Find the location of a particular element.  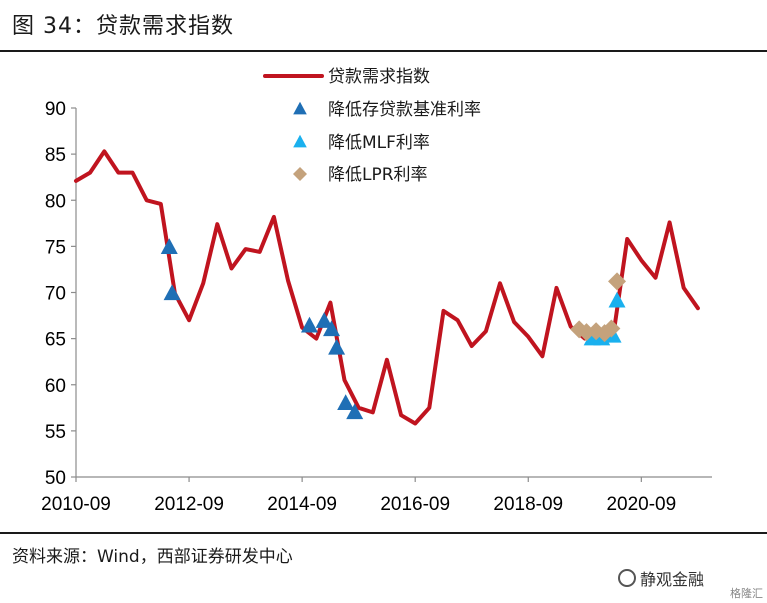

legend-label: 降低LPR利率 is located at coordinates (378, 175).